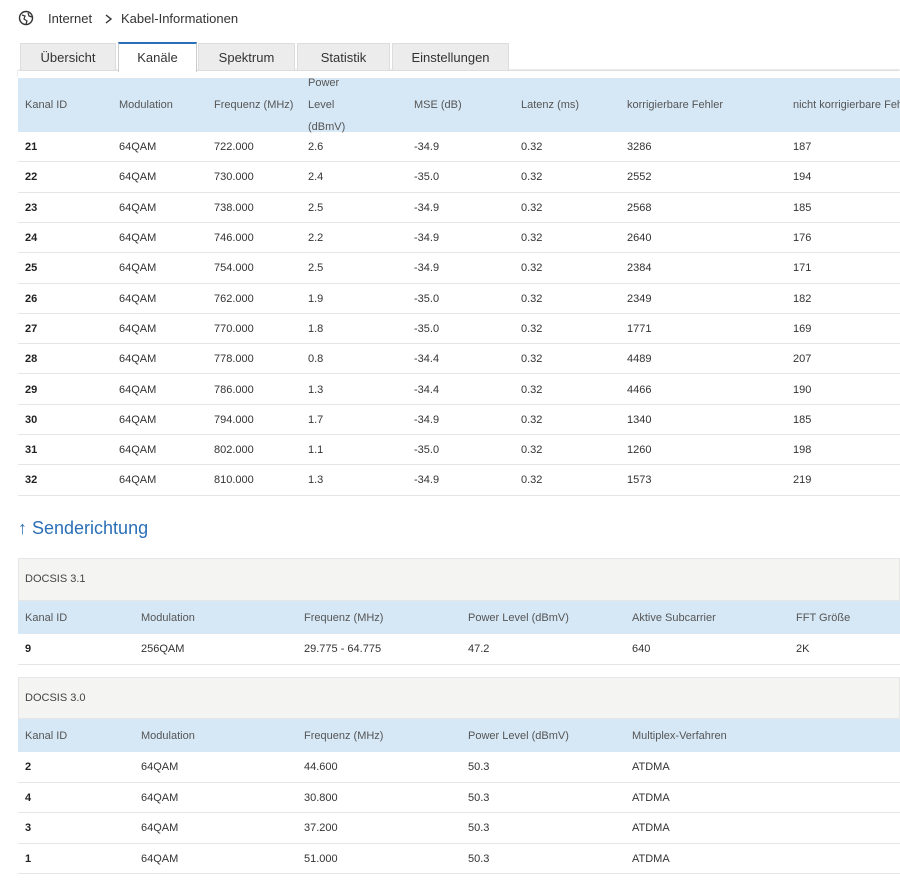 This screenshot has height=884, width=900. I want to click on table-cell: 1.7, so click(315, 420).